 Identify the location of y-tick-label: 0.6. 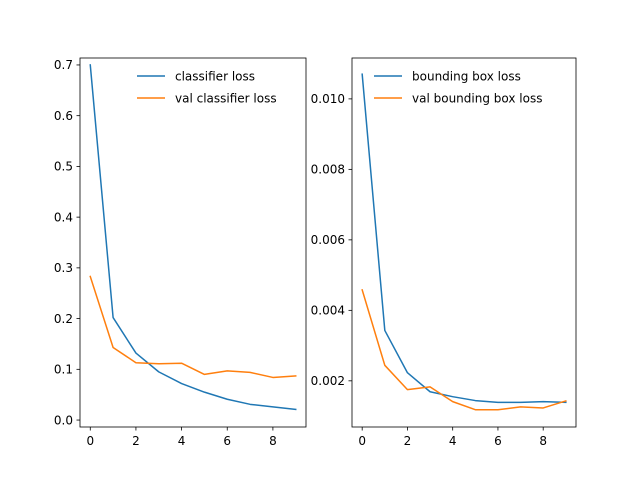
(63, 116).